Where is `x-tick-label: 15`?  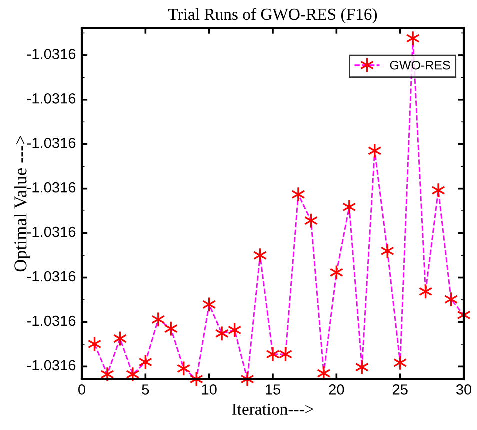 x-tick-label: 15 is located at coordinates (273, 389).